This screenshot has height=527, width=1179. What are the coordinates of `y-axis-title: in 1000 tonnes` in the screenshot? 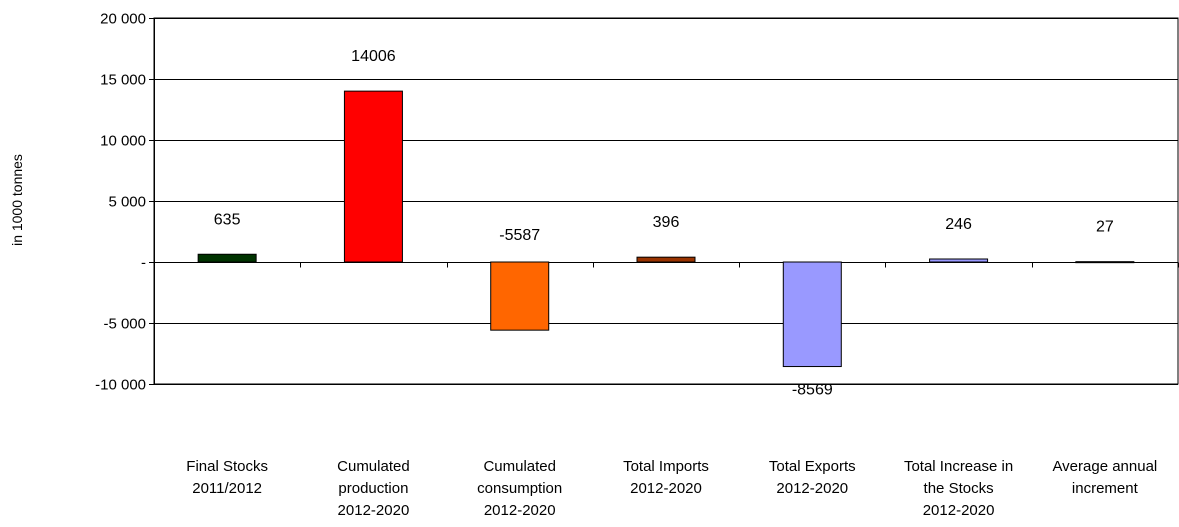 It's located at (17, 200).